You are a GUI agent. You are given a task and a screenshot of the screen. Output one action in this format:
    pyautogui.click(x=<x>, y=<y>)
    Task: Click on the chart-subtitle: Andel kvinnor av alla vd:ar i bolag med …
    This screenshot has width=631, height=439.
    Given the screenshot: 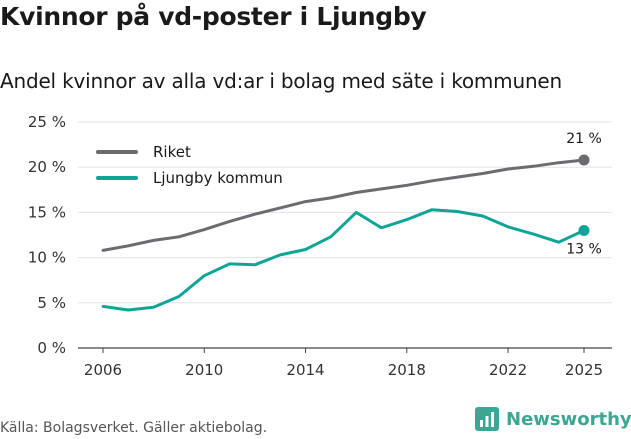 What is the action you would take?
    pyautogui.click(x=281, y=81)
    